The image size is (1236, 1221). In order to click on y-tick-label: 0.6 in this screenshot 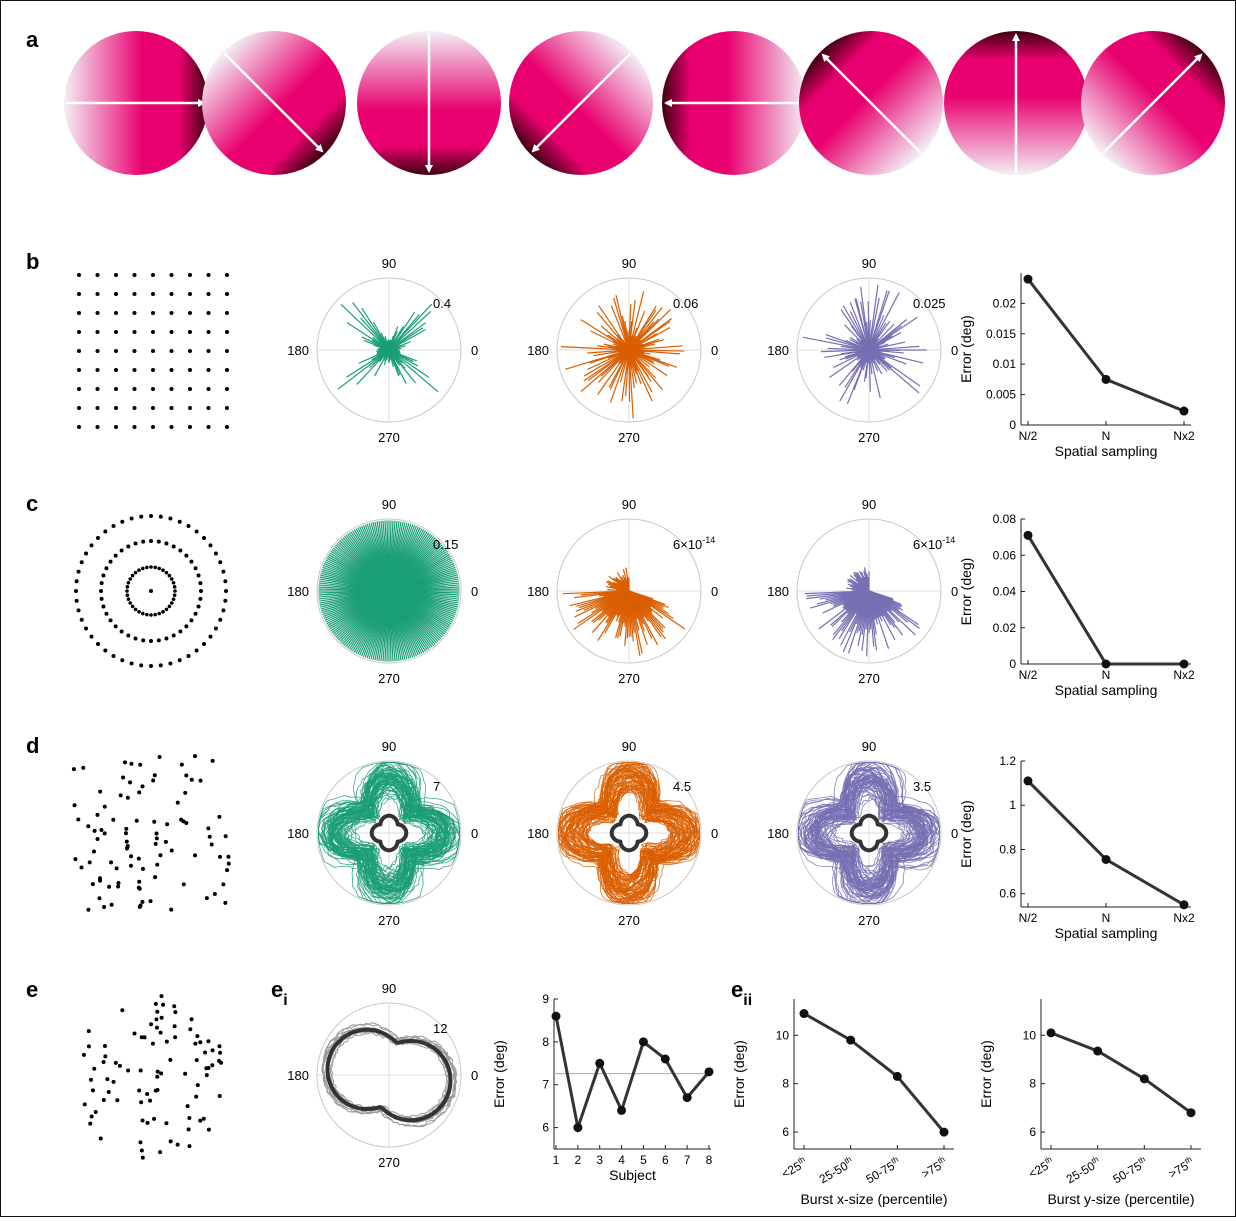, I will do `click(1007, 894)`.